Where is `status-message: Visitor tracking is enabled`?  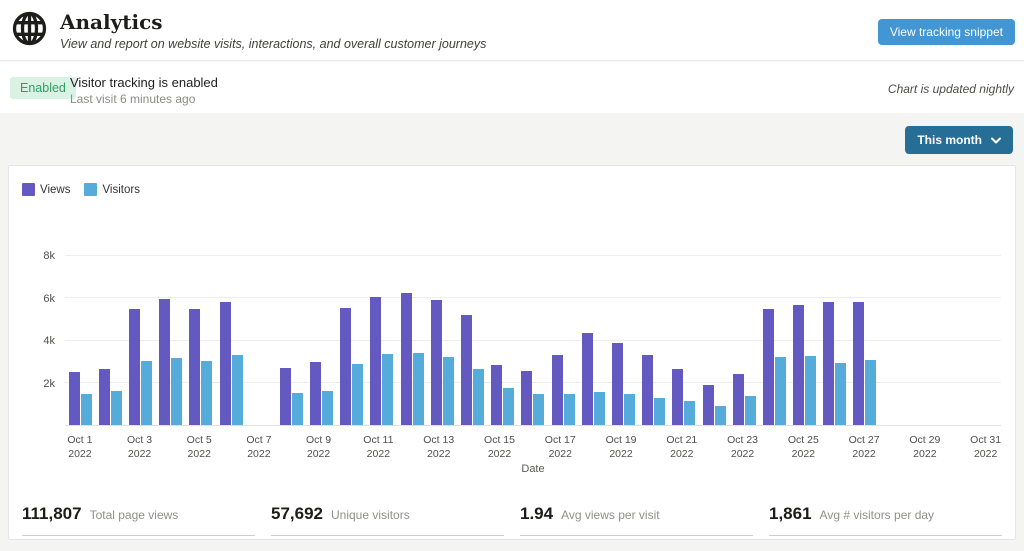 status-message: Visitor tracking is enabled is located at coordinates (144, 82).